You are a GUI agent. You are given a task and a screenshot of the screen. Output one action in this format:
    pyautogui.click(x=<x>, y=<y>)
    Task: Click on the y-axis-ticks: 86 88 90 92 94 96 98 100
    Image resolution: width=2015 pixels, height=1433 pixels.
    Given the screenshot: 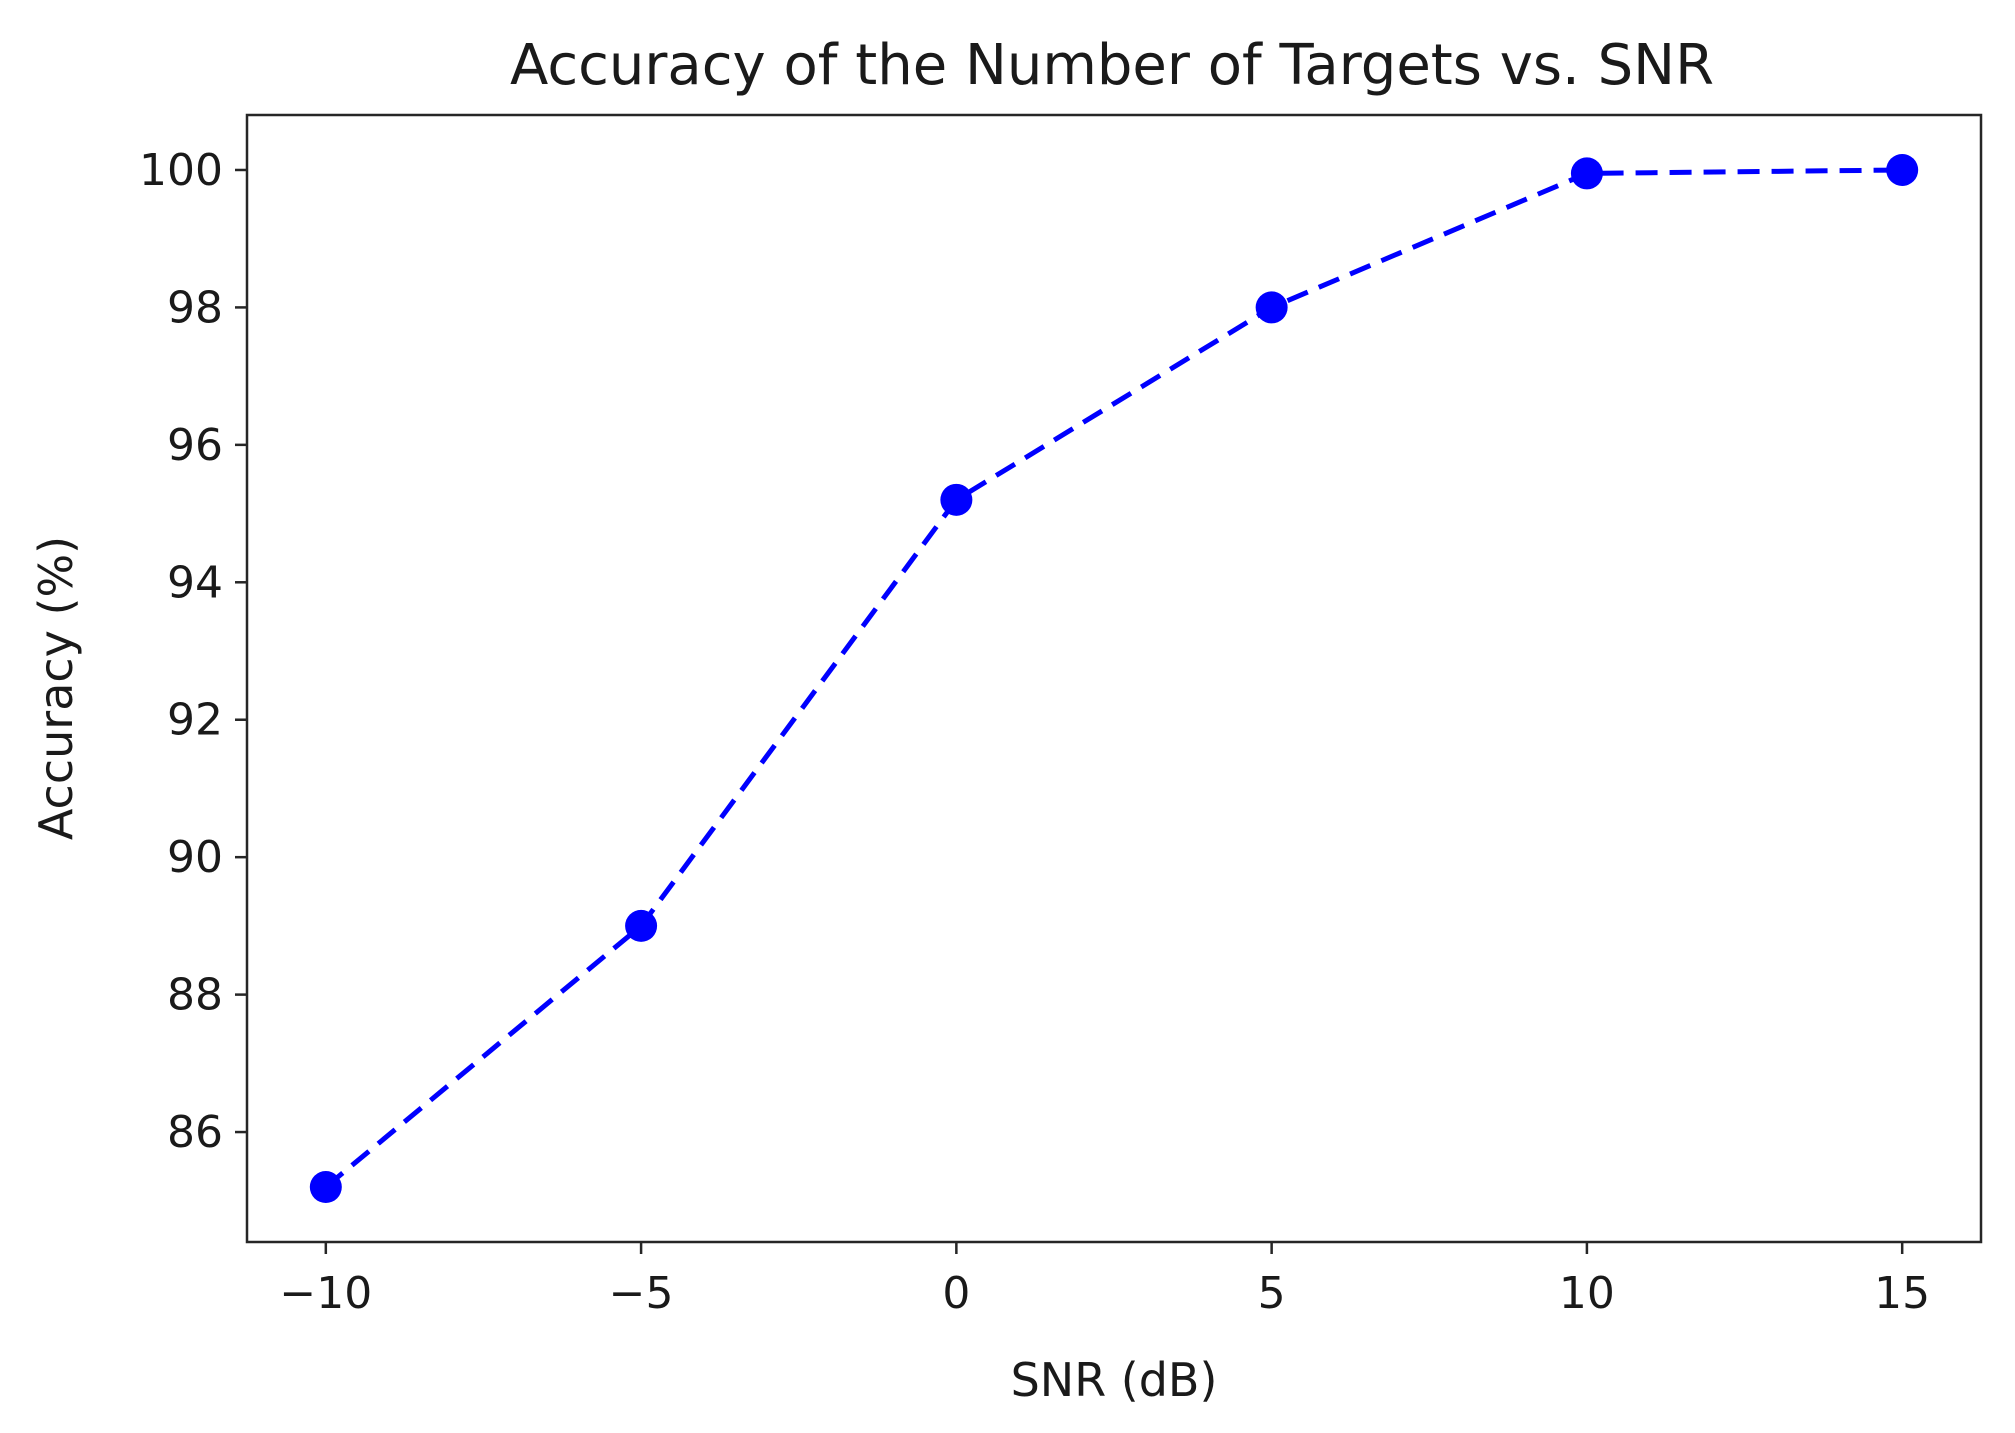 What is the action you would take?
    pyautogui.click(x=193, y=651)
    